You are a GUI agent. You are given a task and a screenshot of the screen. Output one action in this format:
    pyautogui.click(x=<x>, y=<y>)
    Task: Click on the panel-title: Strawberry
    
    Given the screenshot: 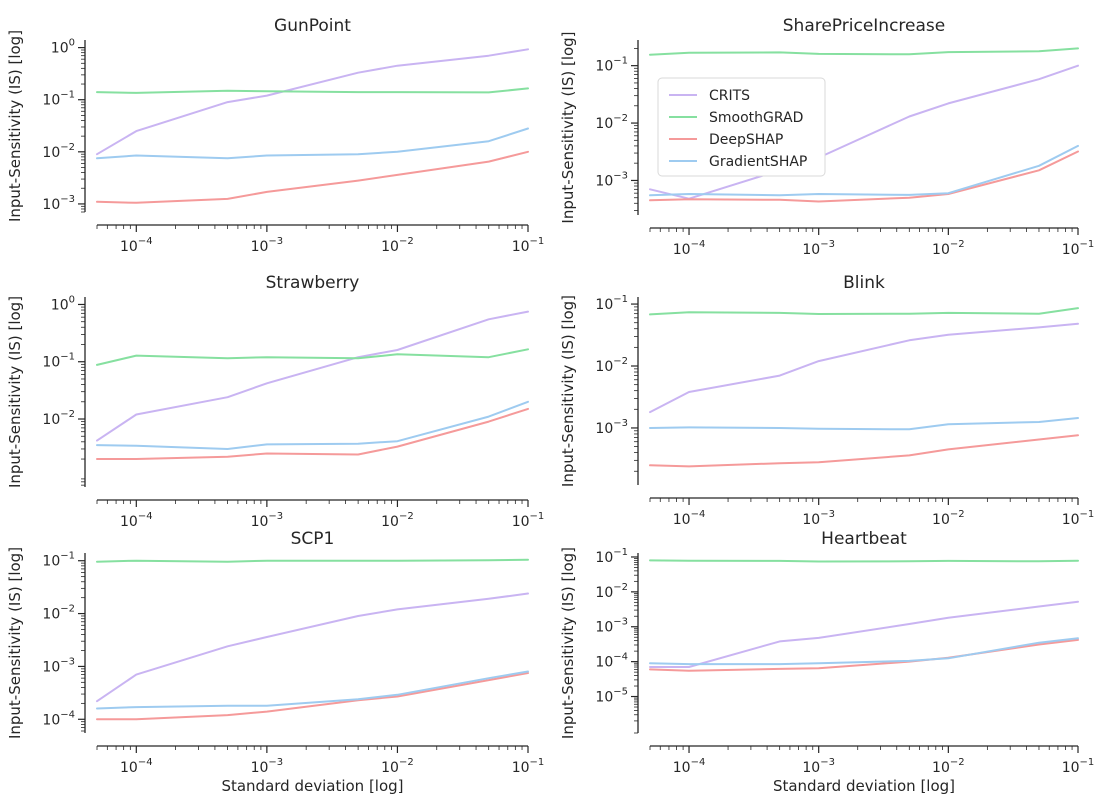 What is the action you would take?
    pyautogui.click(x=313, y=283)
    